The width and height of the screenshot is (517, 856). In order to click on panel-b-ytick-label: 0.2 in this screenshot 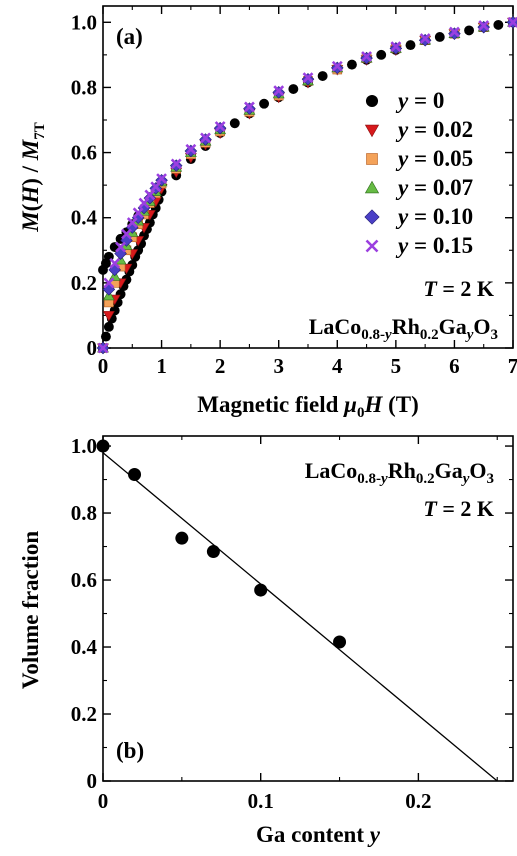, I will do `click(84, 714)`.